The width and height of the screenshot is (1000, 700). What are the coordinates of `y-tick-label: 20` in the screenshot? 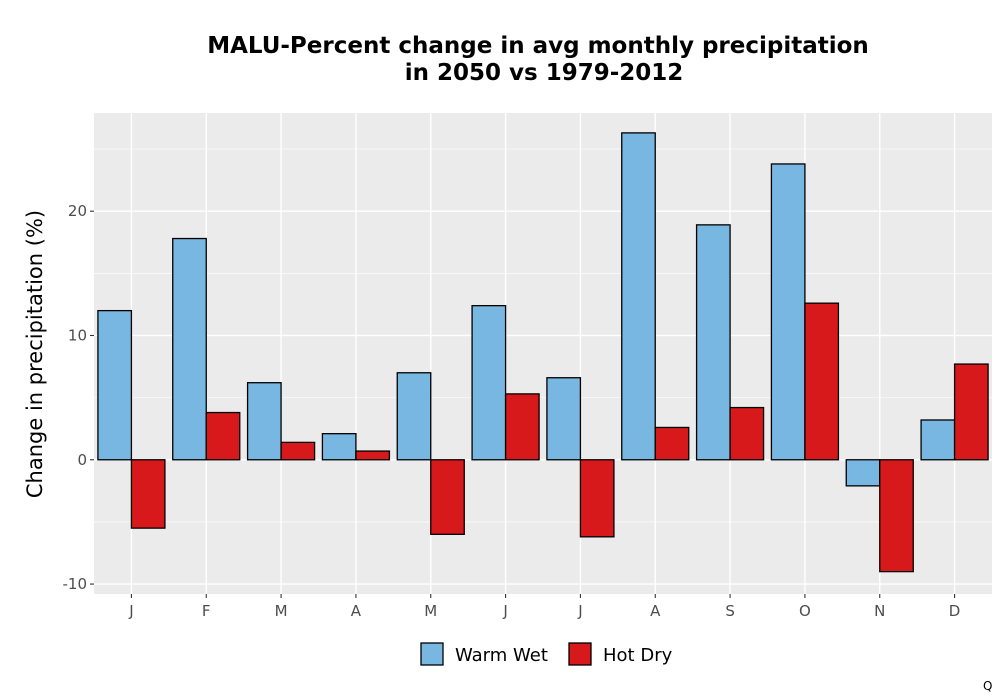 It's located at (77, 211).